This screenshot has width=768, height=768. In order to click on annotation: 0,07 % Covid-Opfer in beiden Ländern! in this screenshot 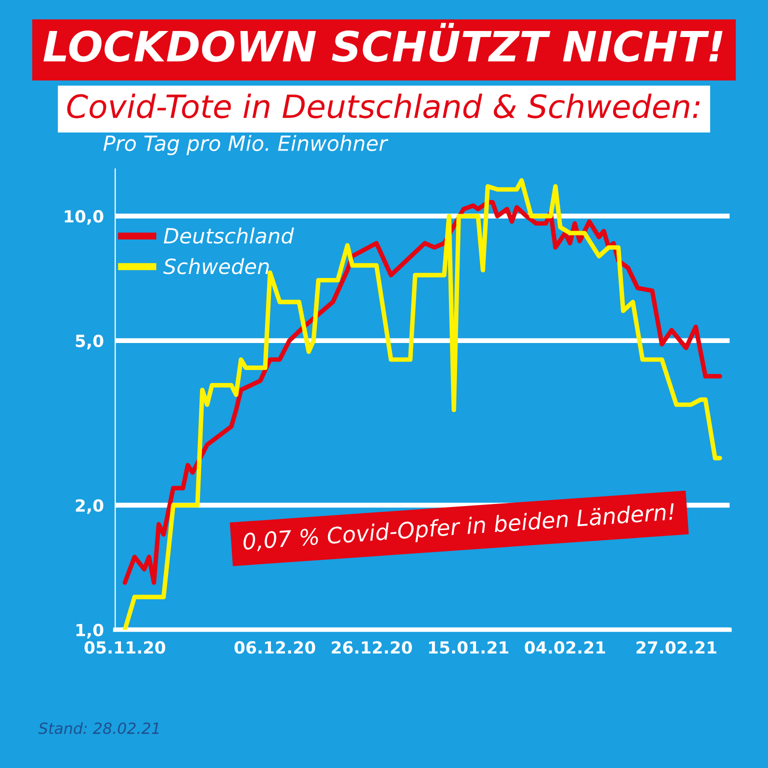, I will do `click(459, 528)`.